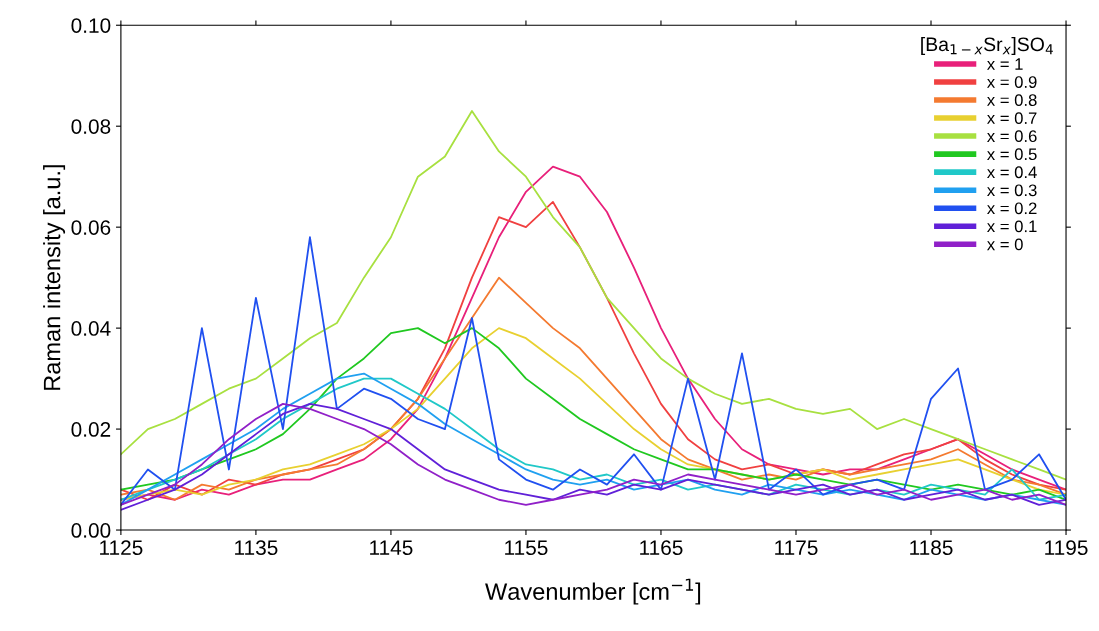  Describe the element at coordinates (526, 548) in the screenshot. I see `x-tick-label: 1155` at that location.